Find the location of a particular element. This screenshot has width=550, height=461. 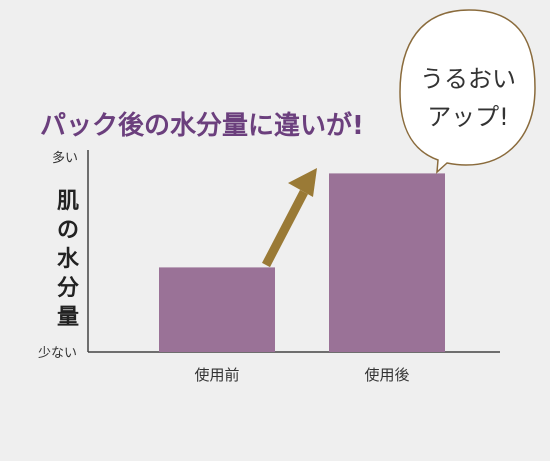

chart-title: パック後の水分量に違いが! is located at coordinates (202, 125).